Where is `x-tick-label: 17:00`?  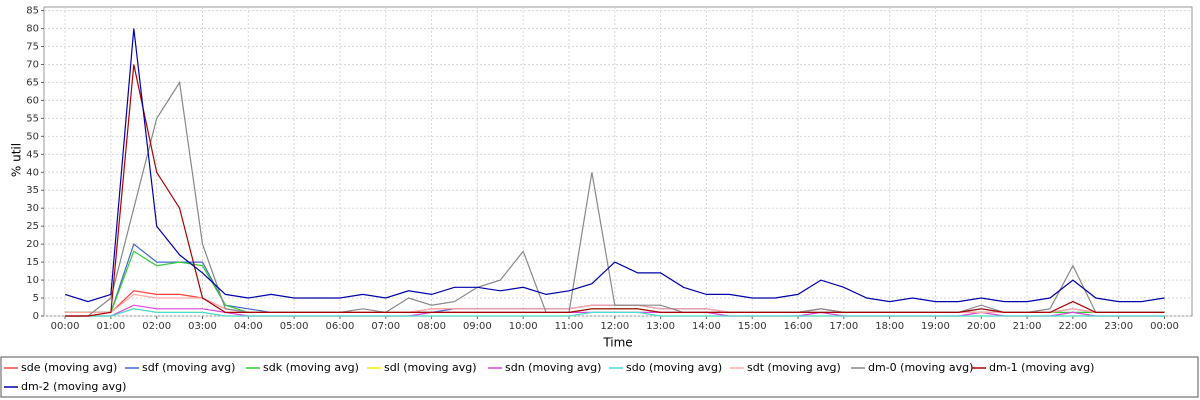 x-tick-label: 17:00 is located at coordinates (843, 326).